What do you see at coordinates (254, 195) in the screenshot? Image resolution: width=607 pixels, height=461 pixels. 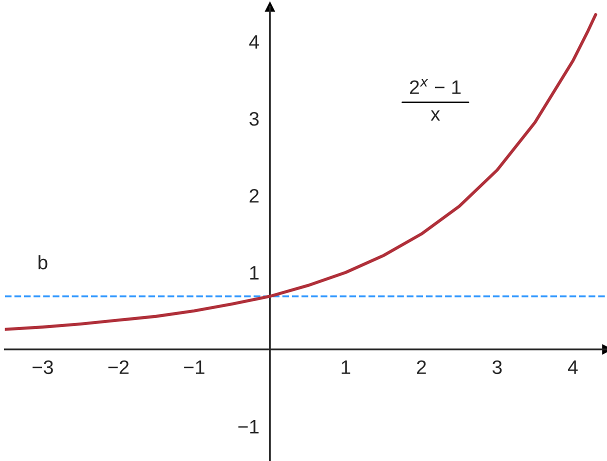 I see `y-tick-label: 2` at bounding box center [254, 195].